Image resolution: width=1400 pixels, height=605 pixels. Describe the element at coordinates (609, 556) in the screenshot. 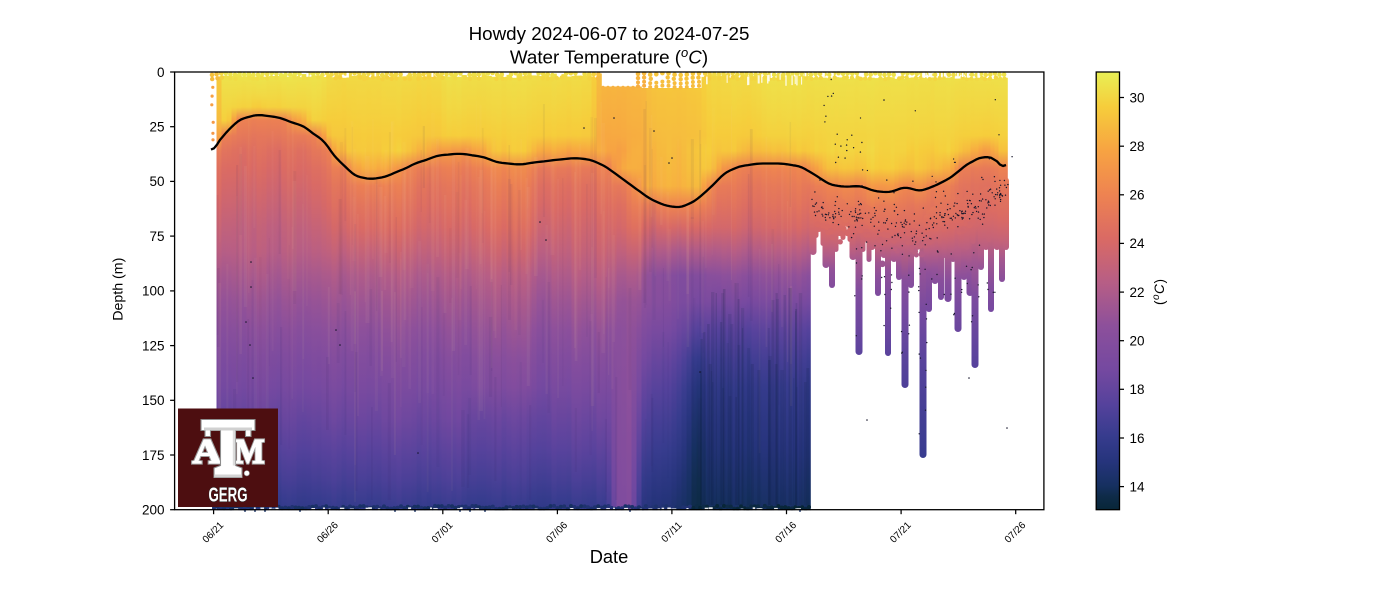

I see `svg-text: Date` at that location.